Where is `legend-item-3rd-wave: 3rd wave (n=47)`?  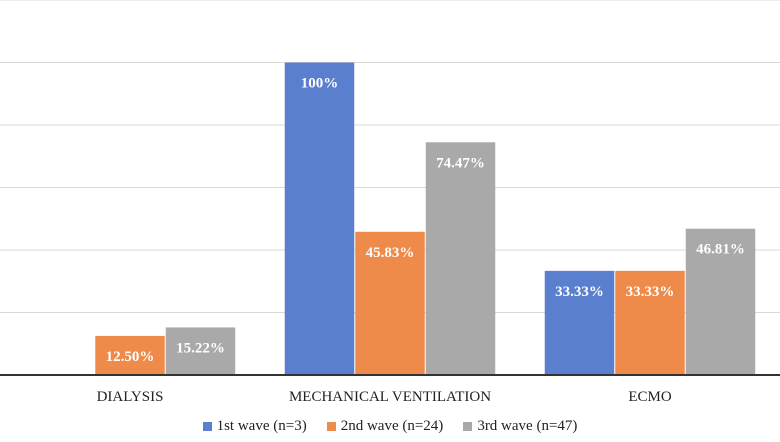 legend-item-3rd-wave: 3rd wave (n=47) is located at coordinates (520, 426).